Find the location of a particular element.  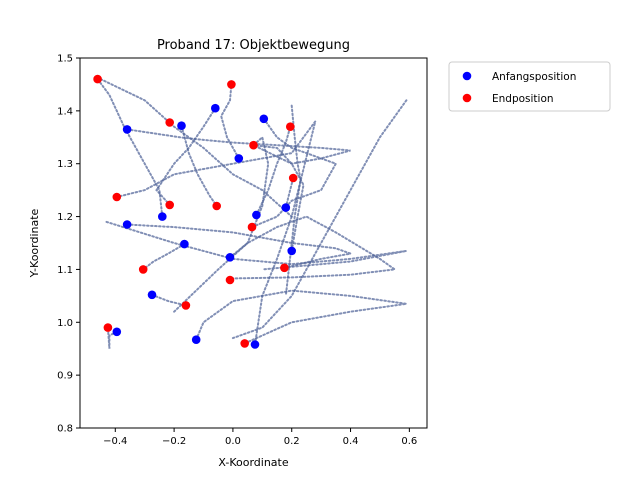

legend-label-1: Endposition is located at coordinates (523, 99).